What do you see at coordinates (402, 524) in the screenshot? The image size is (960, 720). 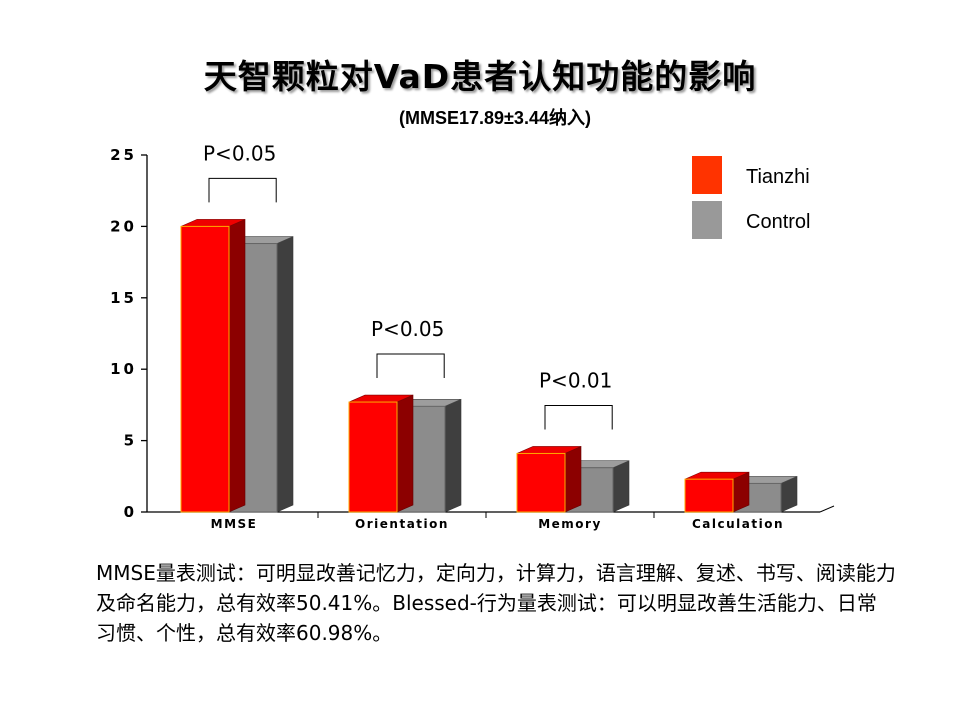 I see `x-tick-label: Orientation` at bounding box center [402, 524].